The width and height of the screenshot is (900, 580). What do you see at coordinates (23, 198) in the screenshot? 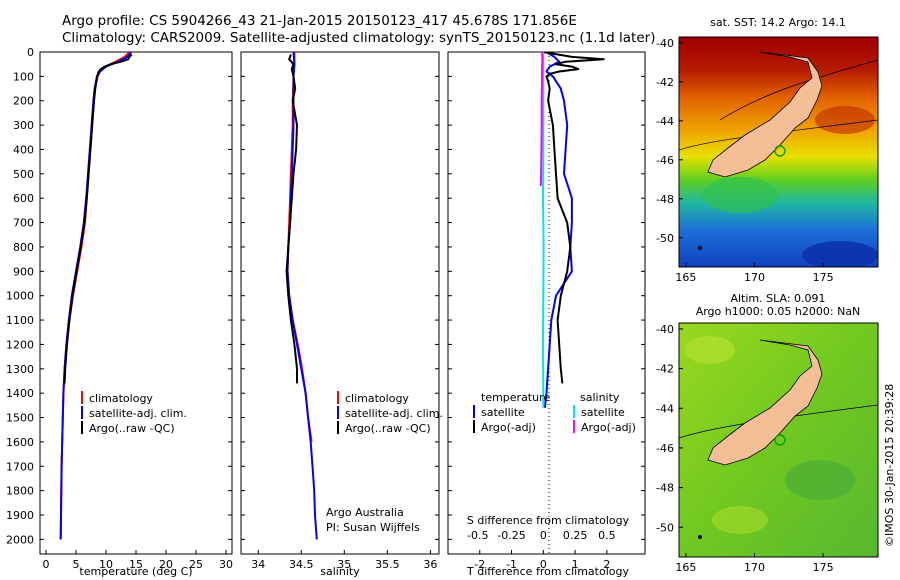
I see `y-tick-label: 600` at bounding box center [23, 198].